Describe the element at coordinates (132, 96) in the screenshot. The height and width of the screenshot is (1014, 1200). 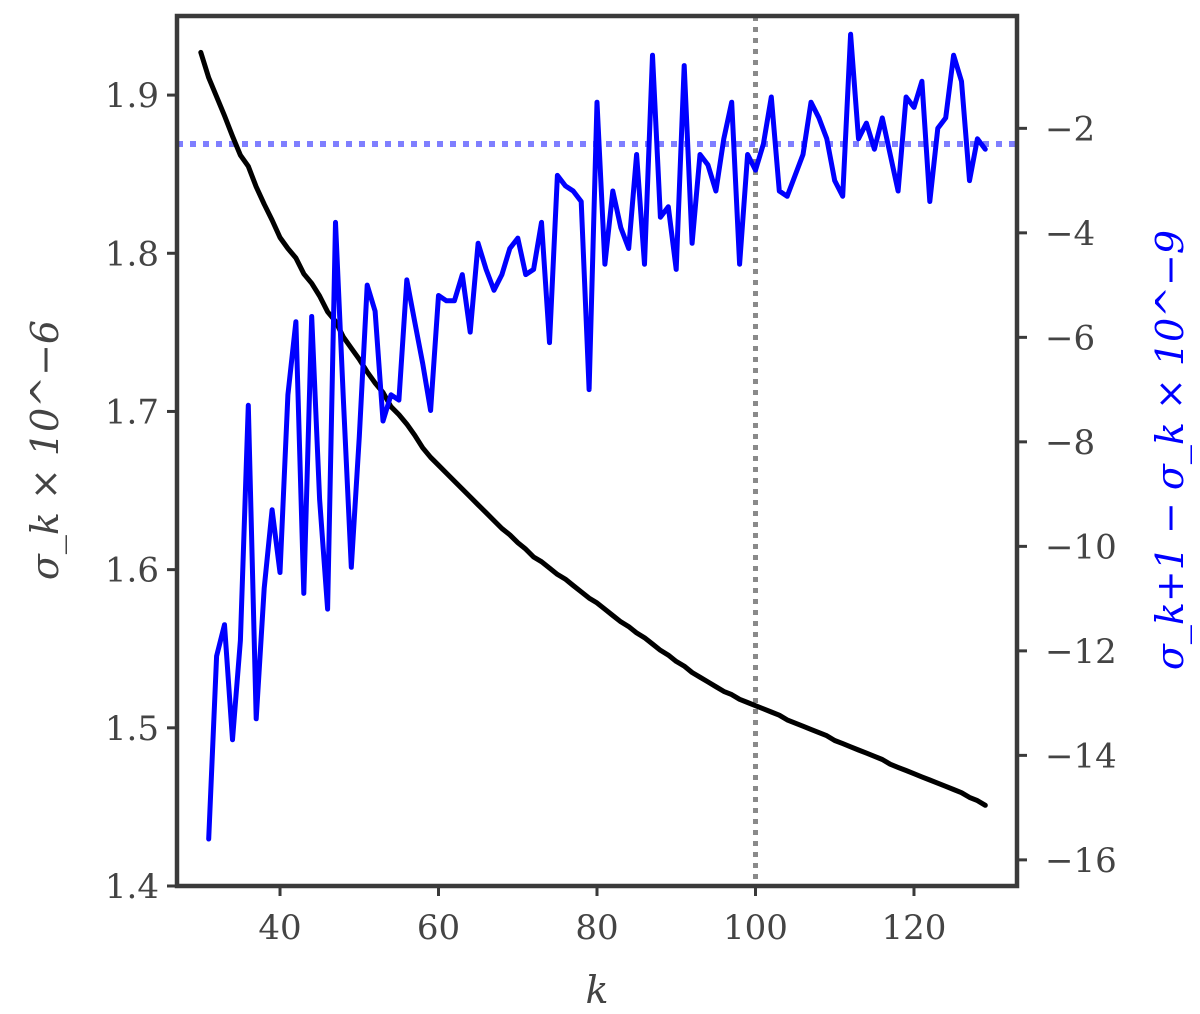
I see `y-left-tick-label: 1.9` at that location.